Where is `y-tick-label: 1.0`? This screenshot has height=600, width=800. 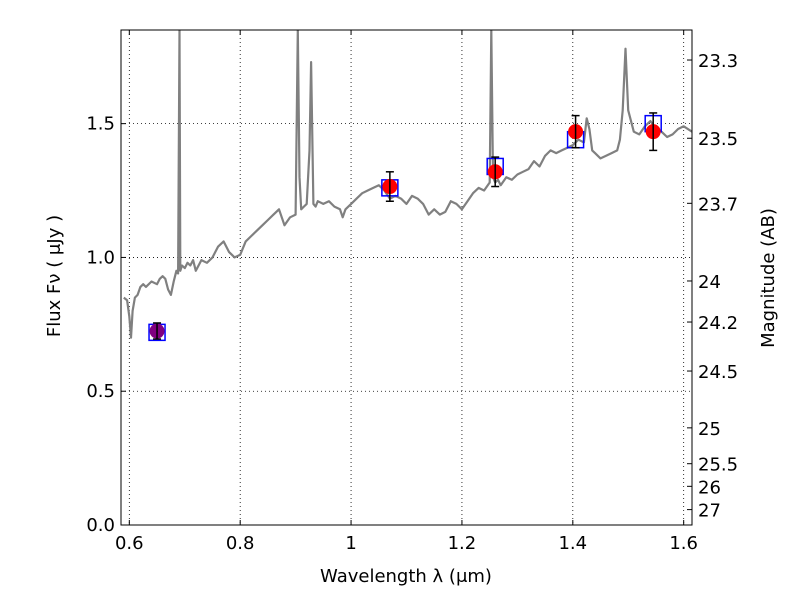
y-tick-label: 1.0 is located at coordinates (100, 257).